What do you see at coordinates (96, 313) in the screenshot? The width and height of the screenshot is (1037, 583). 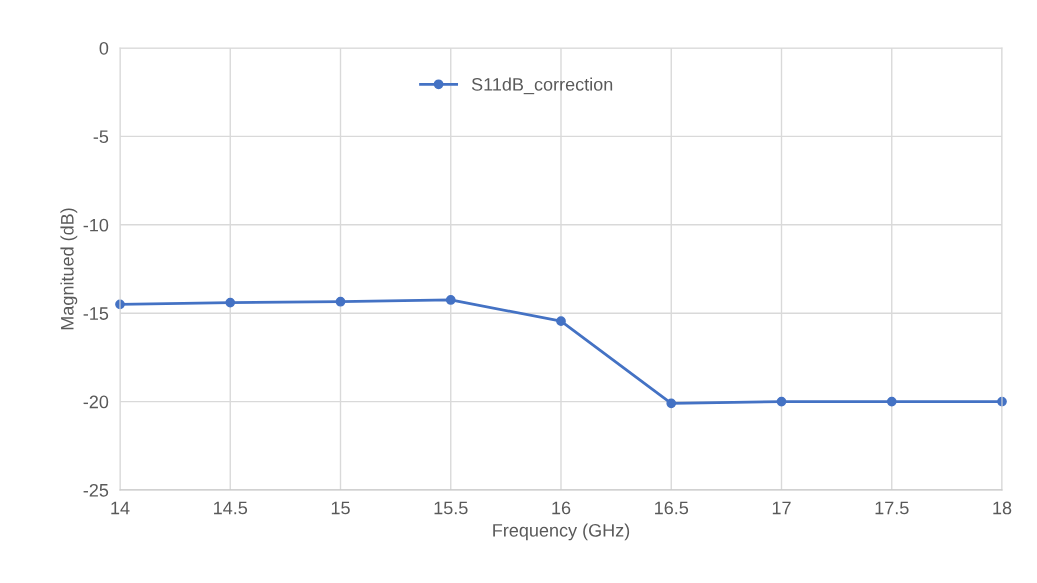 I see `y-tick-label: -15` at bounding box center [96, 313].